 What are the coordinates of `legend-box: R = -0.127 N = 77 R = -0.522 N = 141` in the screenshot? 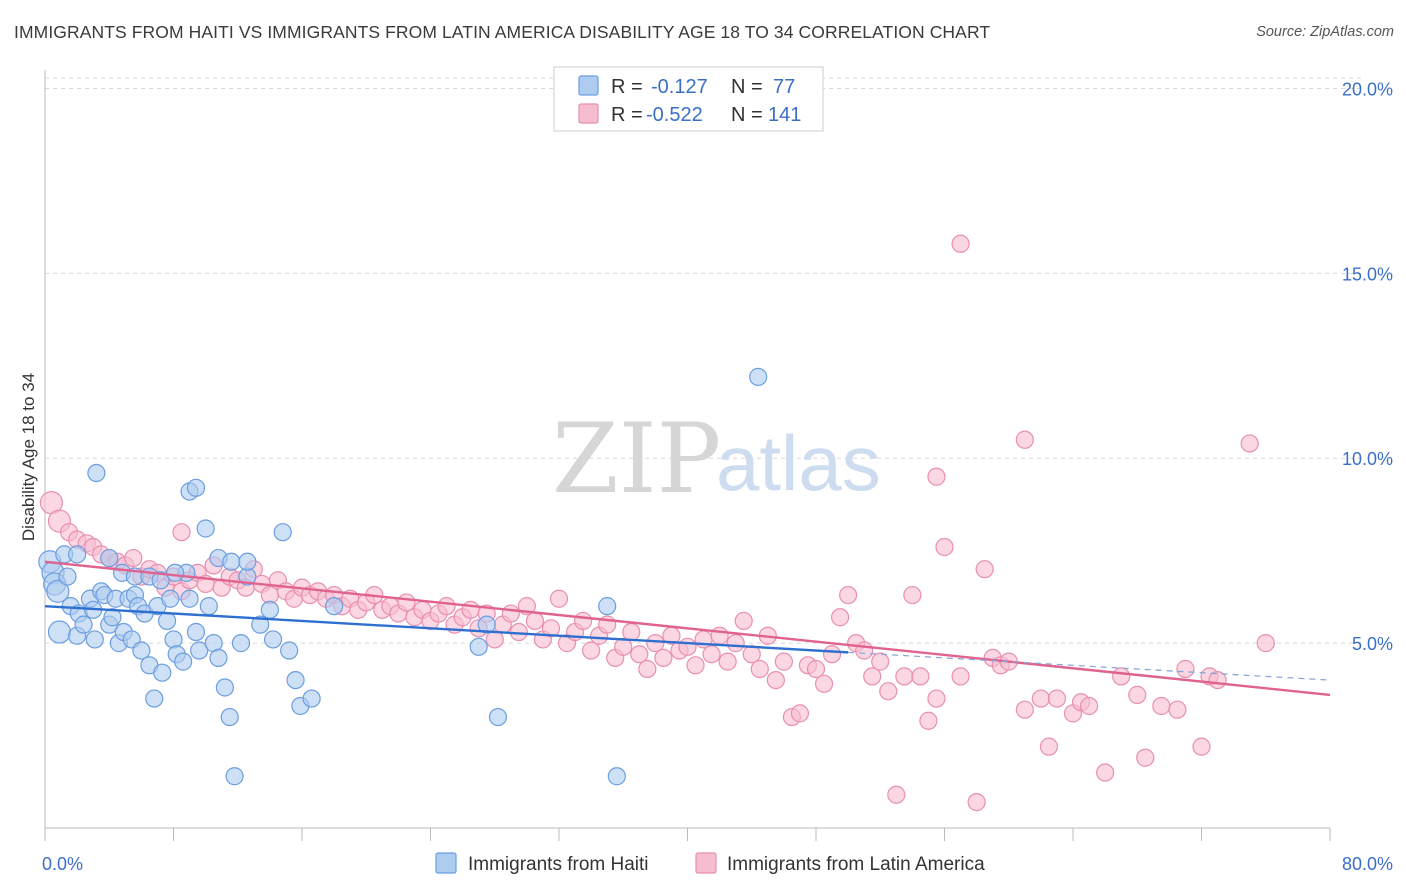 It's located at (688, 99).